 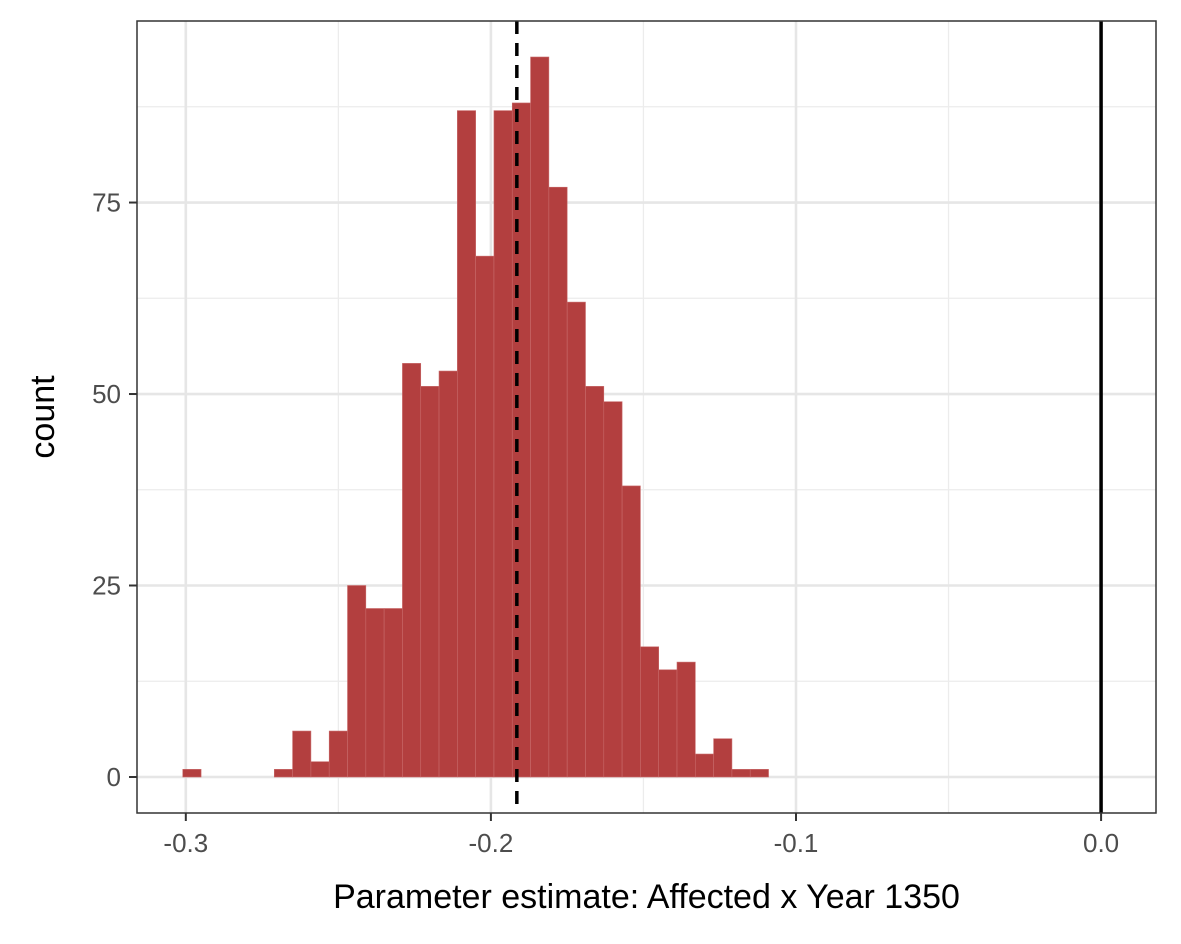 What do you see at coordinates (646, 897) in the screenshot?
I see `x-axis-title: Parameter estimate: Affected x Year 1350` at bounding box center [646, 897].